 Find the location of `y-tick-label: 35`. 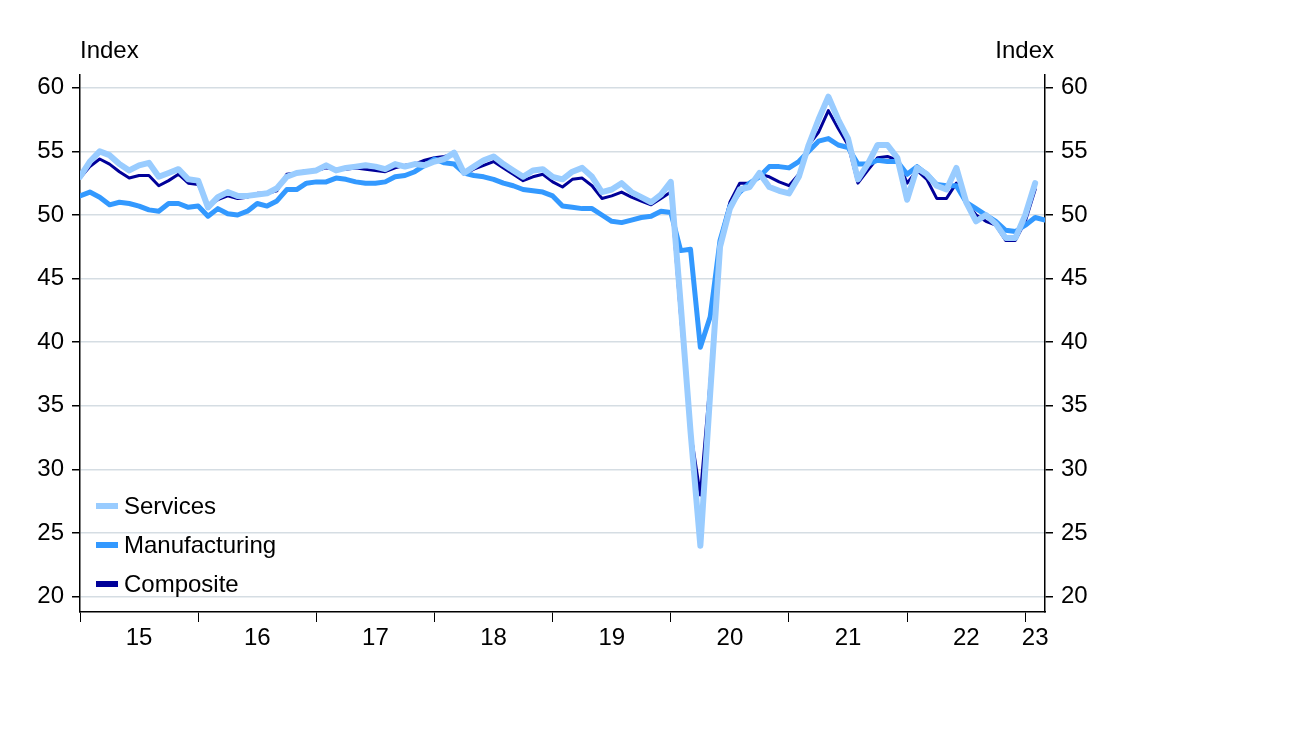

y-tick-label: 35 is located at coordinates (50, 404).